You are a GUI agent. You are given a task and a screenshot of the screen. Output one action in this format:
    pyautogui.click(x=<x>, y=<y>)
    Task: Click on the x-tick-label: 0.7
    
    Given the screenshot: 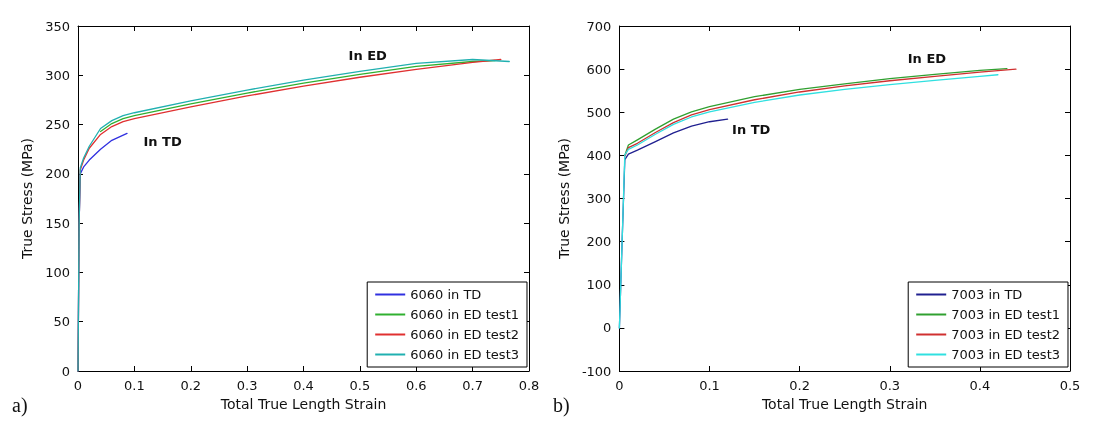 What is the action you would take?
    pyautogui.click(x=472, y=385)
    